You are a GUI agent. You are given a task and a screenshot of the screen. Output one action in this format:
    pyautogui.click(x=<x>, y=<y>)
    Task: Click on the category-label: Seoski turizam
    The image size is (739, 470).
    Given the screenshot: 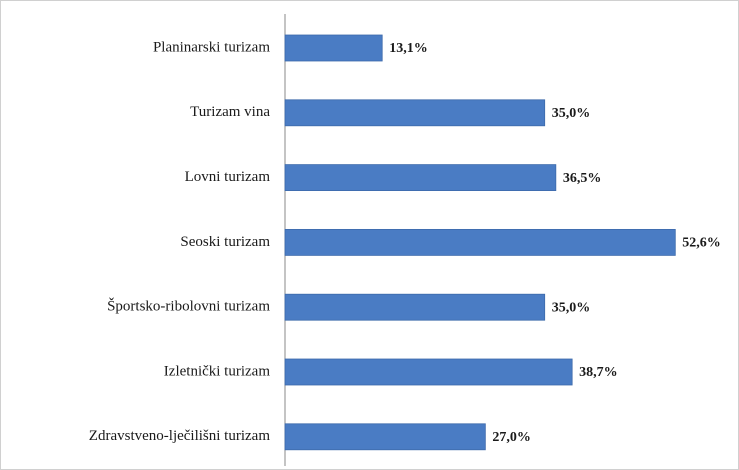 What is the action you would take?
    pyautogui.click(x=225, y=242)
    